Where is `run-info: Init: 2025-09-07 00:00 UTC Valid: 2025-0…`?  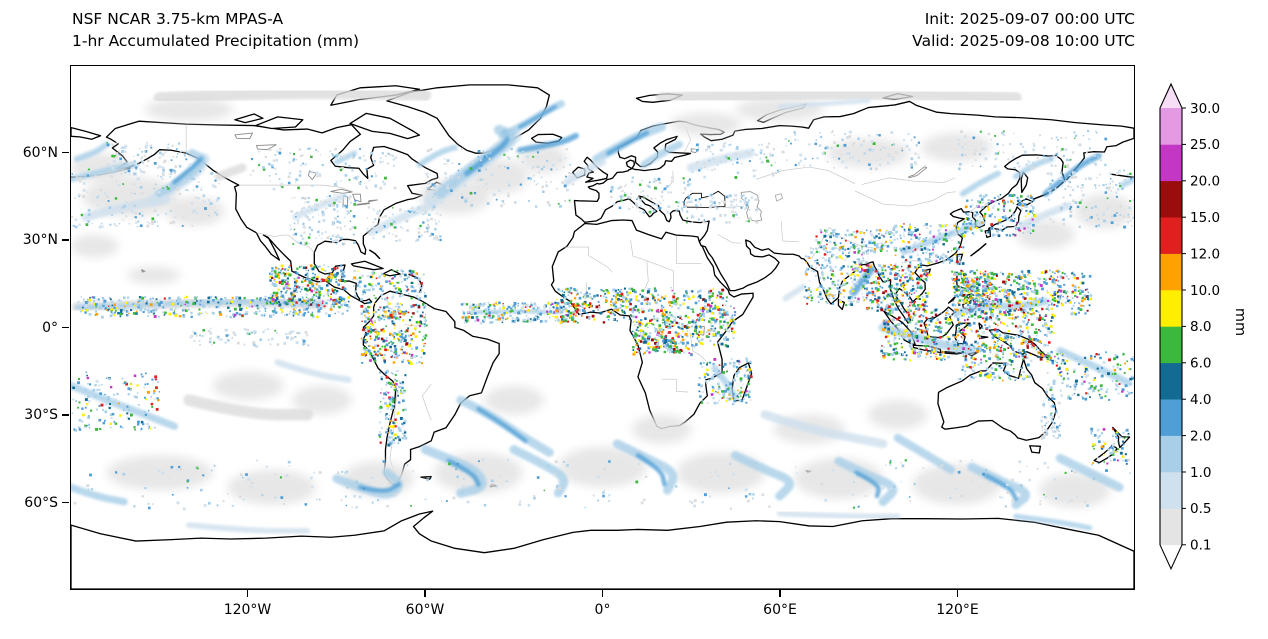
run-info: Init: 2025-09-07 00:00 UTC Valid: 2025-0… is located at coordinates (1023, 30).